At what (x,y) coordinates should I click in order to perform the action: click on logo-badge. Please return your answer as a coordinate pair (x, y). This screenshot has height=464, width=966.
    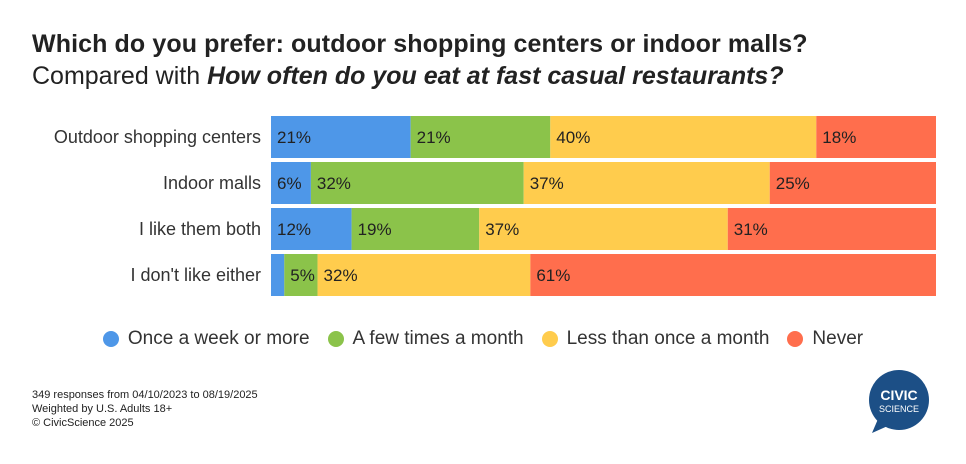
    Looking at the image, I should click on (899, 400).